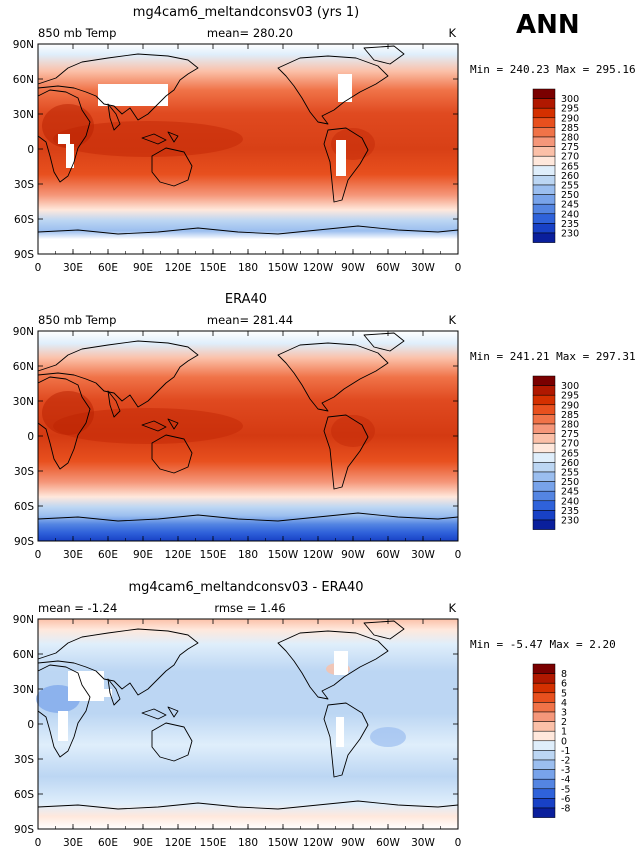 This screenshot has width=644, height=858. Describe the element at coordinates (250, 320) in the screenshot. I see `panel-center-label: mean= 281.44` at that location.